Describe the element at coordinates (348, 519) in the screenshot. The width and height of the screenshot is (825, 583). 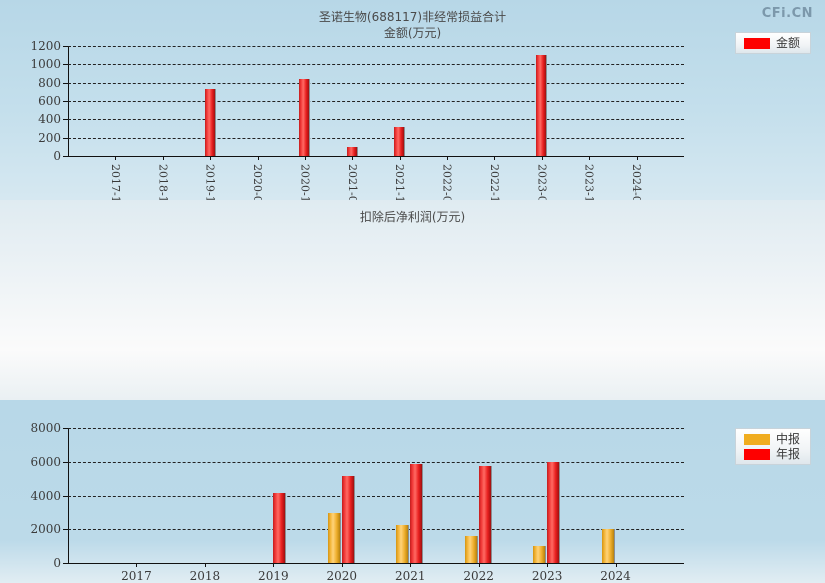
I see `bar-年报-2020` at that location.